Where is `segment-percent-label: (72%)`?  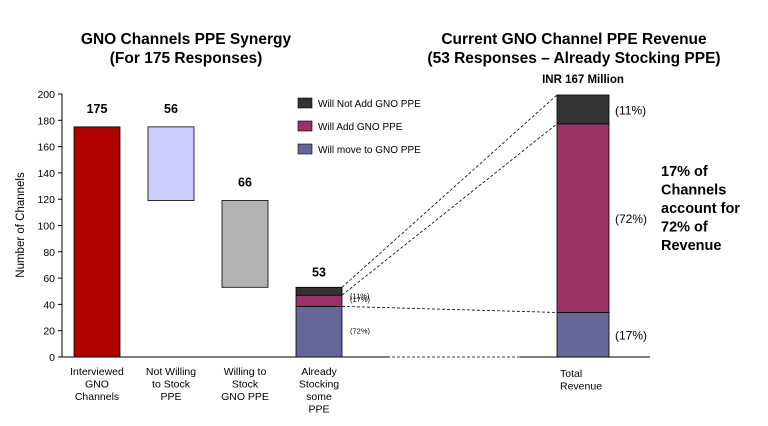 segment-percent-label: (72%) is located at coordinates (360, 330).